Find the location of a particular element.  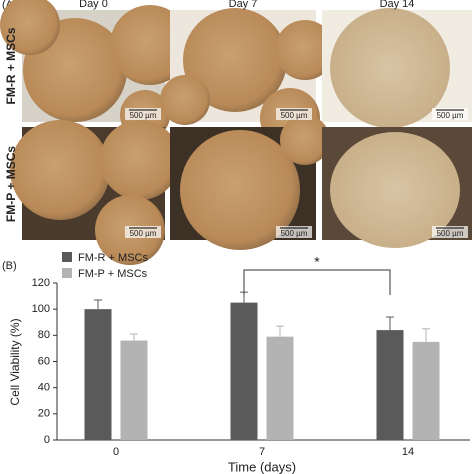

y-tick-label: 40 is located at coordinates (44, 388).